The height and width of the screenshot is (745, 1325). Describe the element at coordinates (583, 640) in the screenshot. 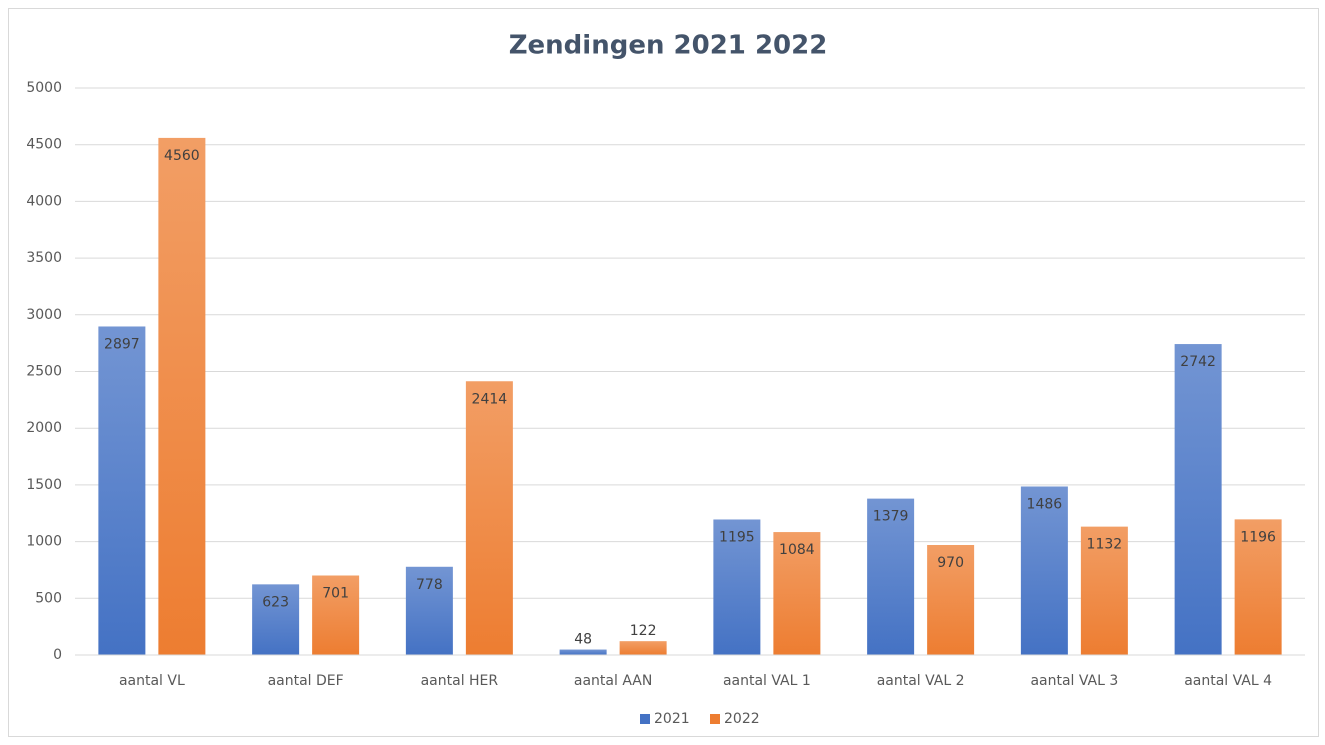

I see `data-label: 48` at that location.